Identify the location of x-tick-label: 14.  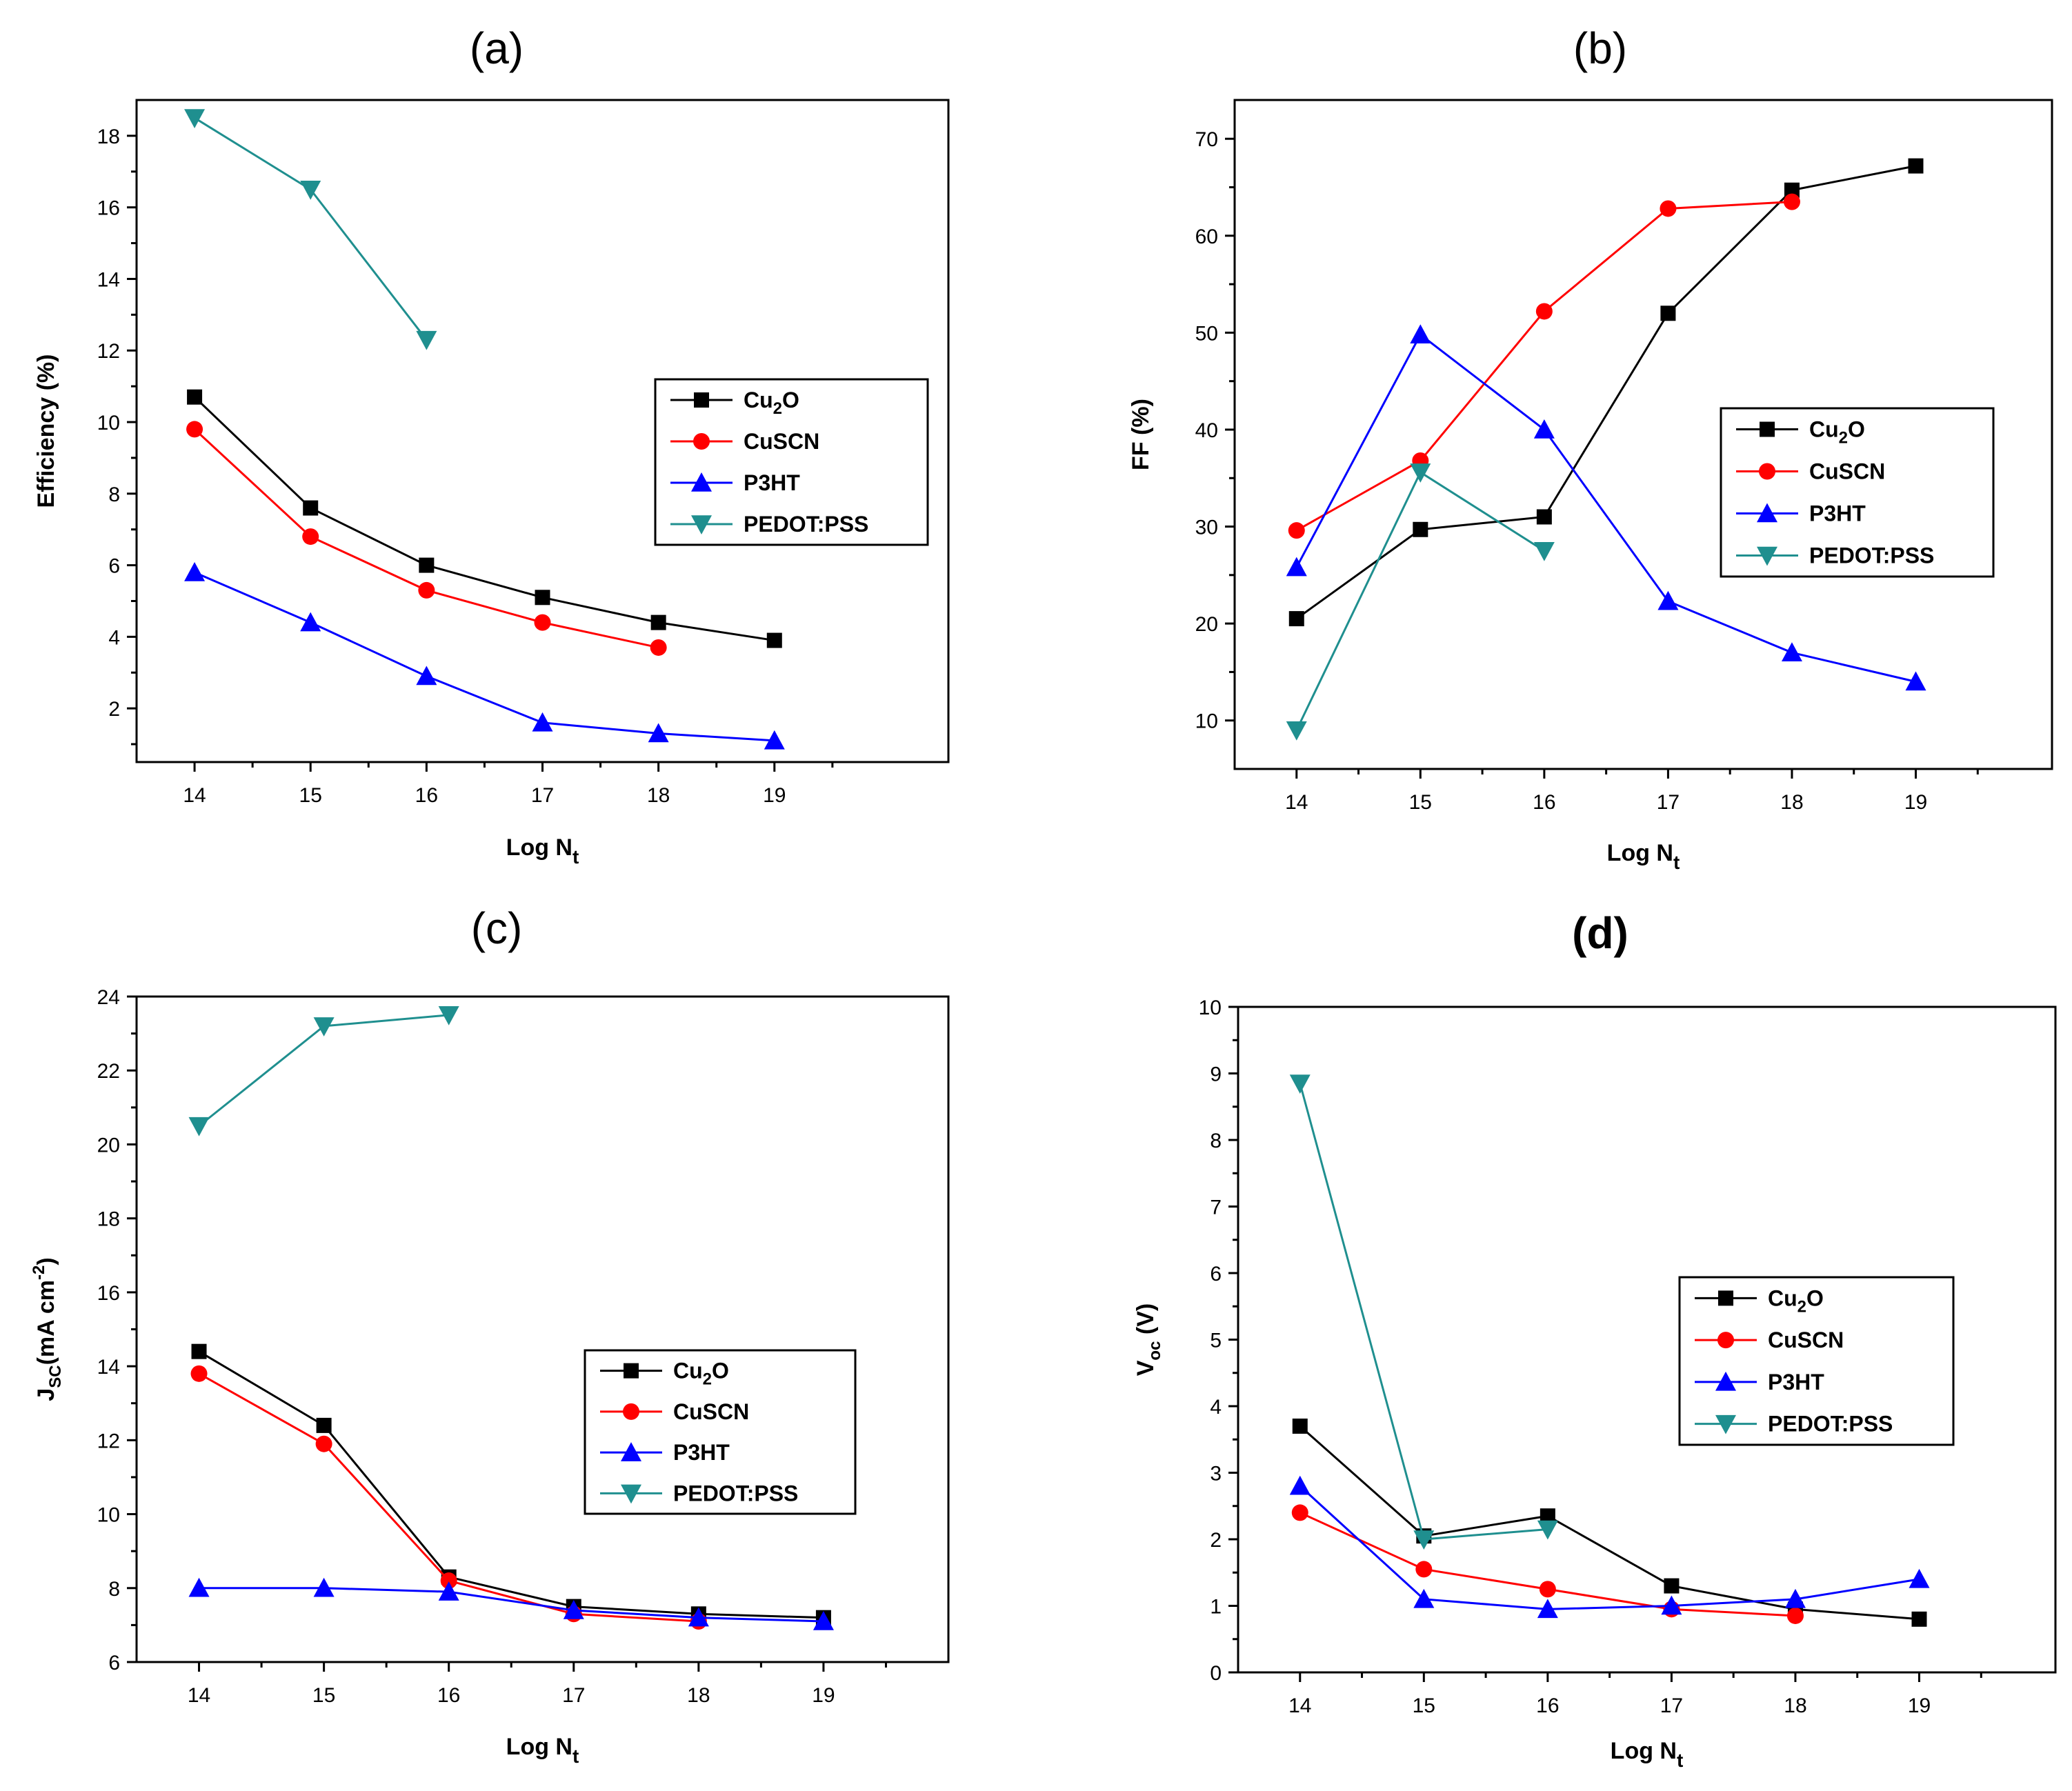
(195, 795).